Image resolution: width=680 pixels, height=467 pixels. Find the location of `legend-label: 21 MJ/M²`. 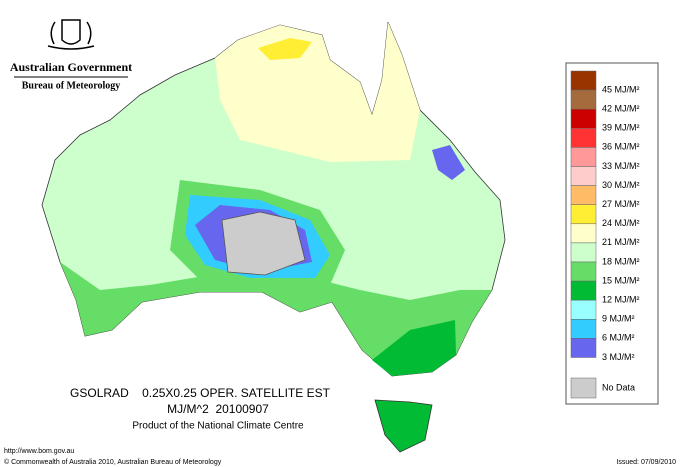

legend-label: 21 MJ/M² is located at coordinates (621, 242).